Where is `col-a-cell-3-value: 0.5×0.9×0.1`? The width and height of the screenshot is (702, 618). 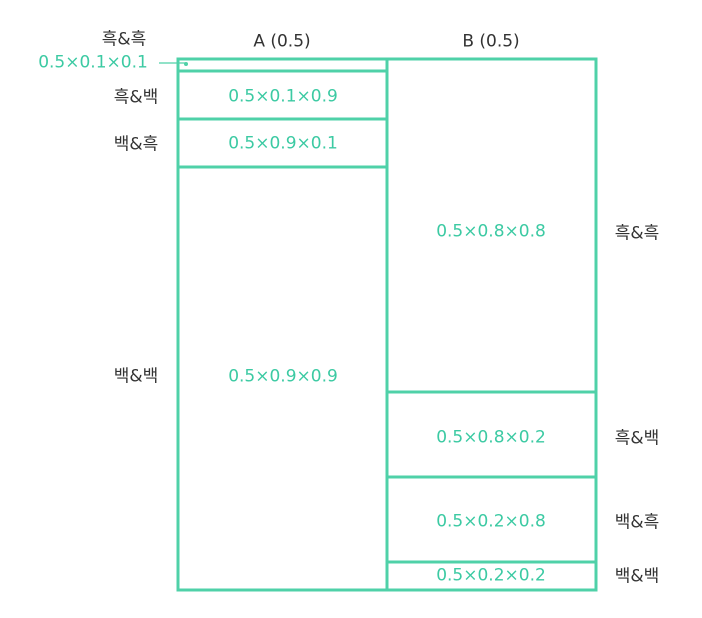
col-a-cell-3-value: 0.5×0.9×0.1 is located at coordinates (283, 143).